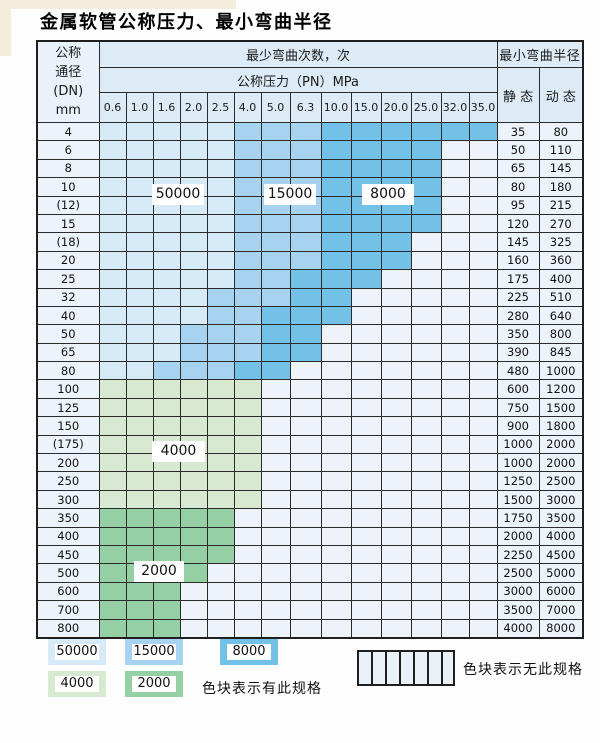  I want to click on pressure-col-header: 1.6, so click(166, 107).